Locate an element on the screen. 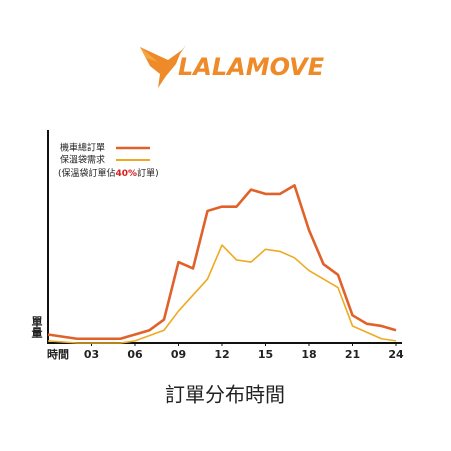 The height and width of the screenshot is (451, 451). x-tick-label: 12 is located at coordinates (221, 354).